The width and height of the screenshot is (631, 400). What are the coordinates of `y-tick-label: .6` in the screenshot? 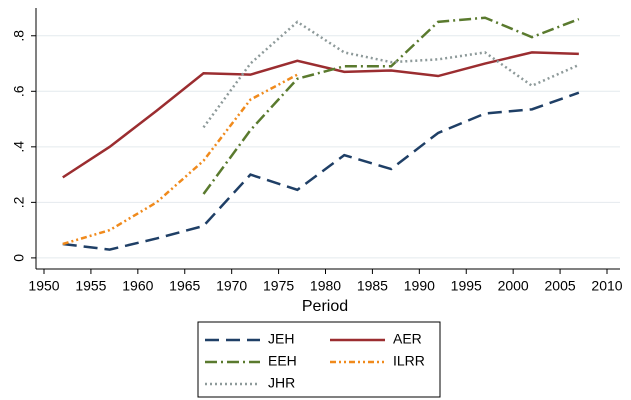 It's located at (19, 91).